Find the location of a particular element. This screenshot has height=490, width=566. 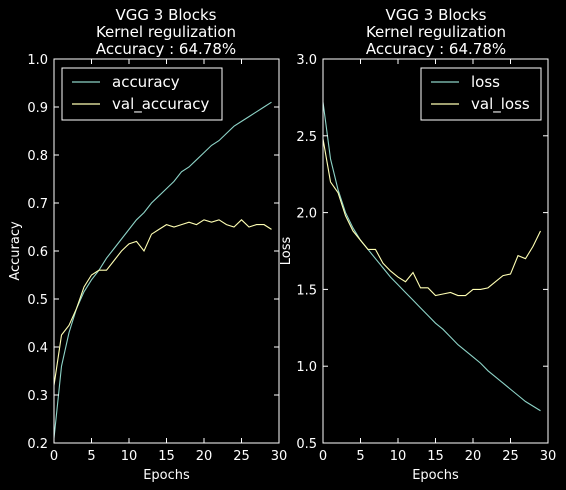

loss-chart-ytick-label: 0.5 is located at coordinates (306, 444).